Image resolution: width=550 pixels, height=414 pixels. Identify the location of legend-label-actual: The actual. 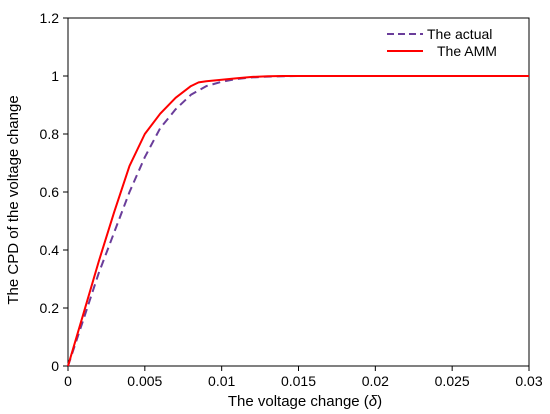
(459, 34).